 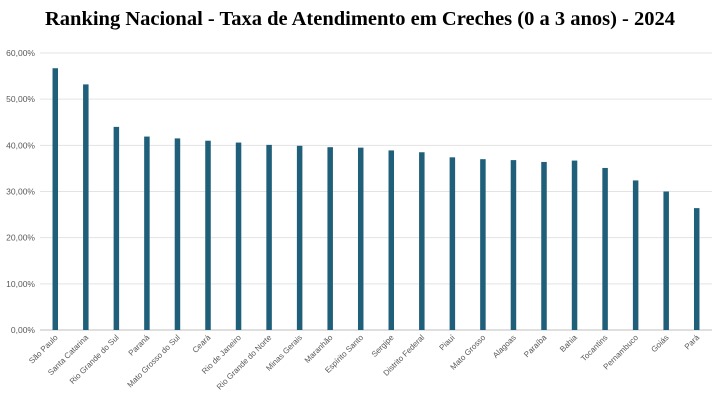 I want to click on y-tick-label: 60,00%, so click(x=20, y=53).